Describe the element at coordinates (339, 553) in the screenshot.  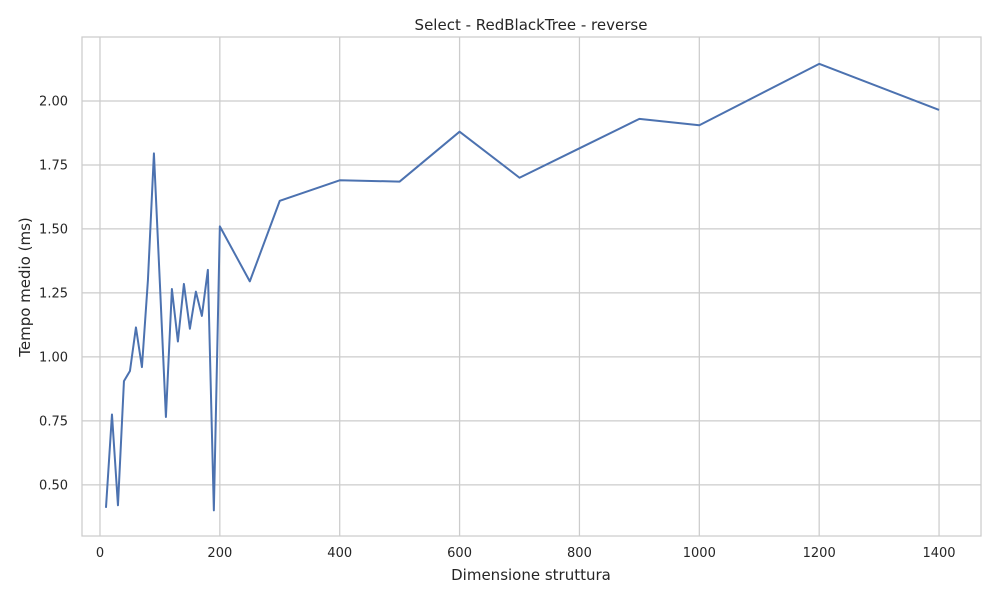
I see `x-tick-label: 400` at that location.